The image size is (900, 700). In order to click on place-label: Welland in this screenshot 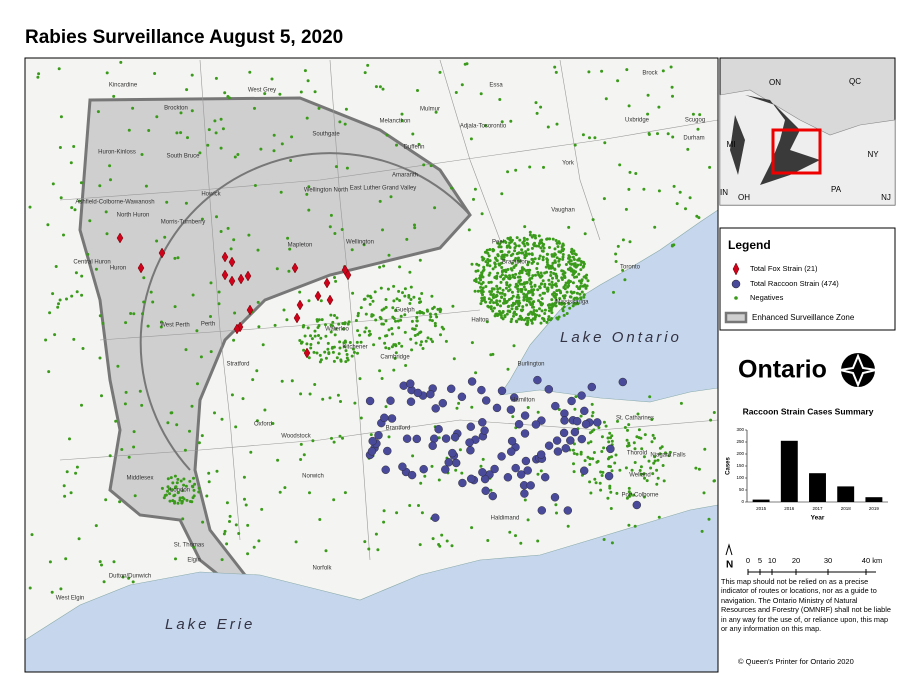, I will do `click(640, 476)`.